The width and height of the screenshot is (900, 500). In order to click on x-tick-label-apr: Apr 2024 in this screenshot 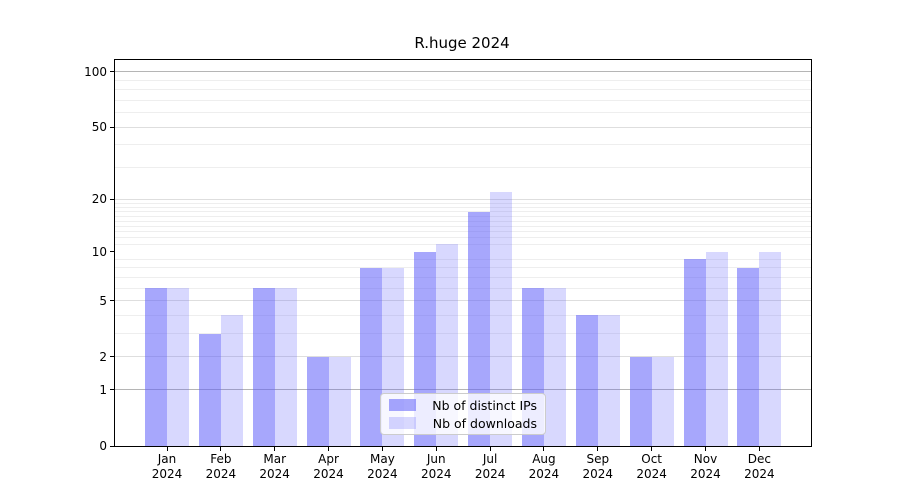, I will do `click(328, 466)`.